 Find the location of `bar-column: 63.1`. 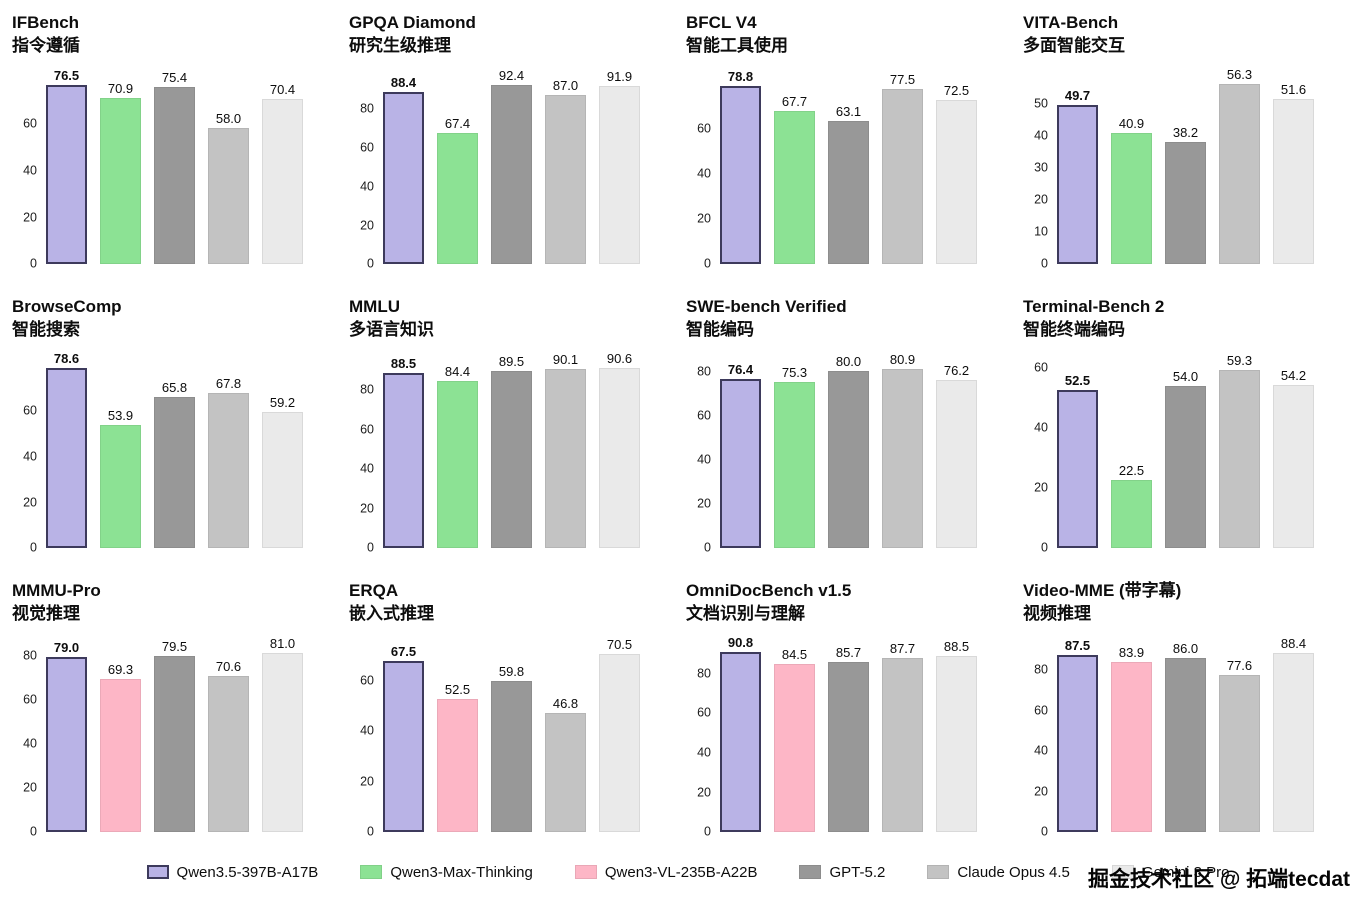

bar-column: 63.1 is located at coordinates (848, 184).